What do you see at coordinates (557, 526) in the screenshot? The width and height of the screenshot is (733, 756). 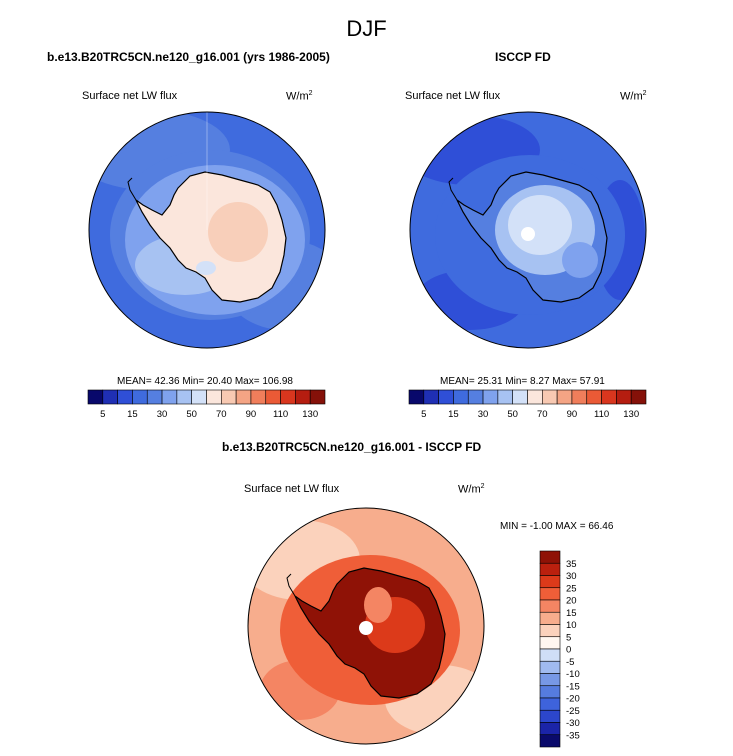 I see `panel-3-stats: MIN = -1.00 MAX = 66.46` at bounding box center [557, 526].